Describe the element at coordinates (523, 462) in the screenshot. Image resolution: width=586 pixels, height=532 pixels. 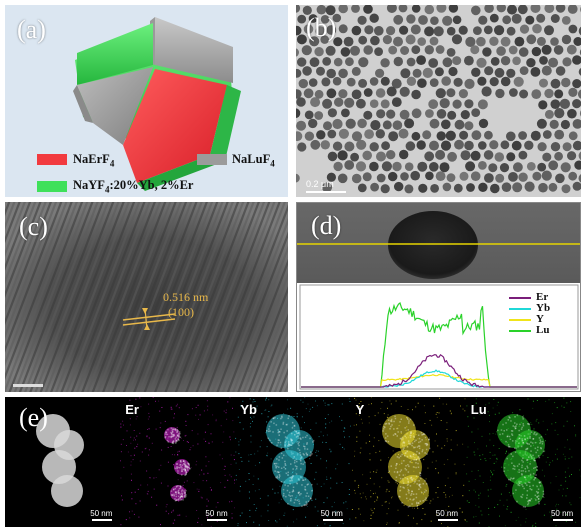
I see `eds-map-lu: Lu 50 nm` at that location.